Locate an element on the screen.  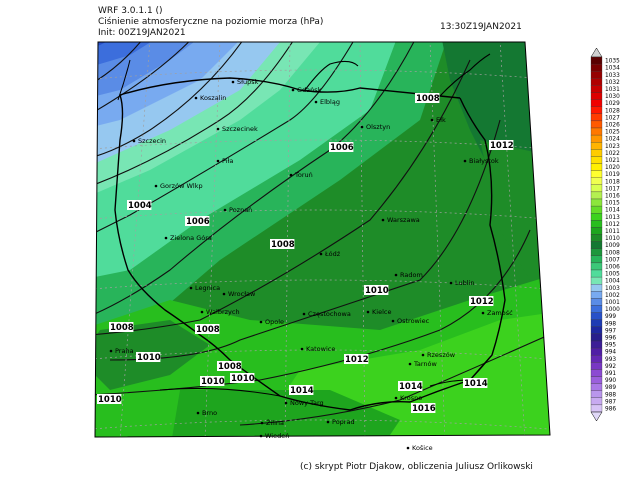
city-label: Opole is located at coordinates (274, 322).